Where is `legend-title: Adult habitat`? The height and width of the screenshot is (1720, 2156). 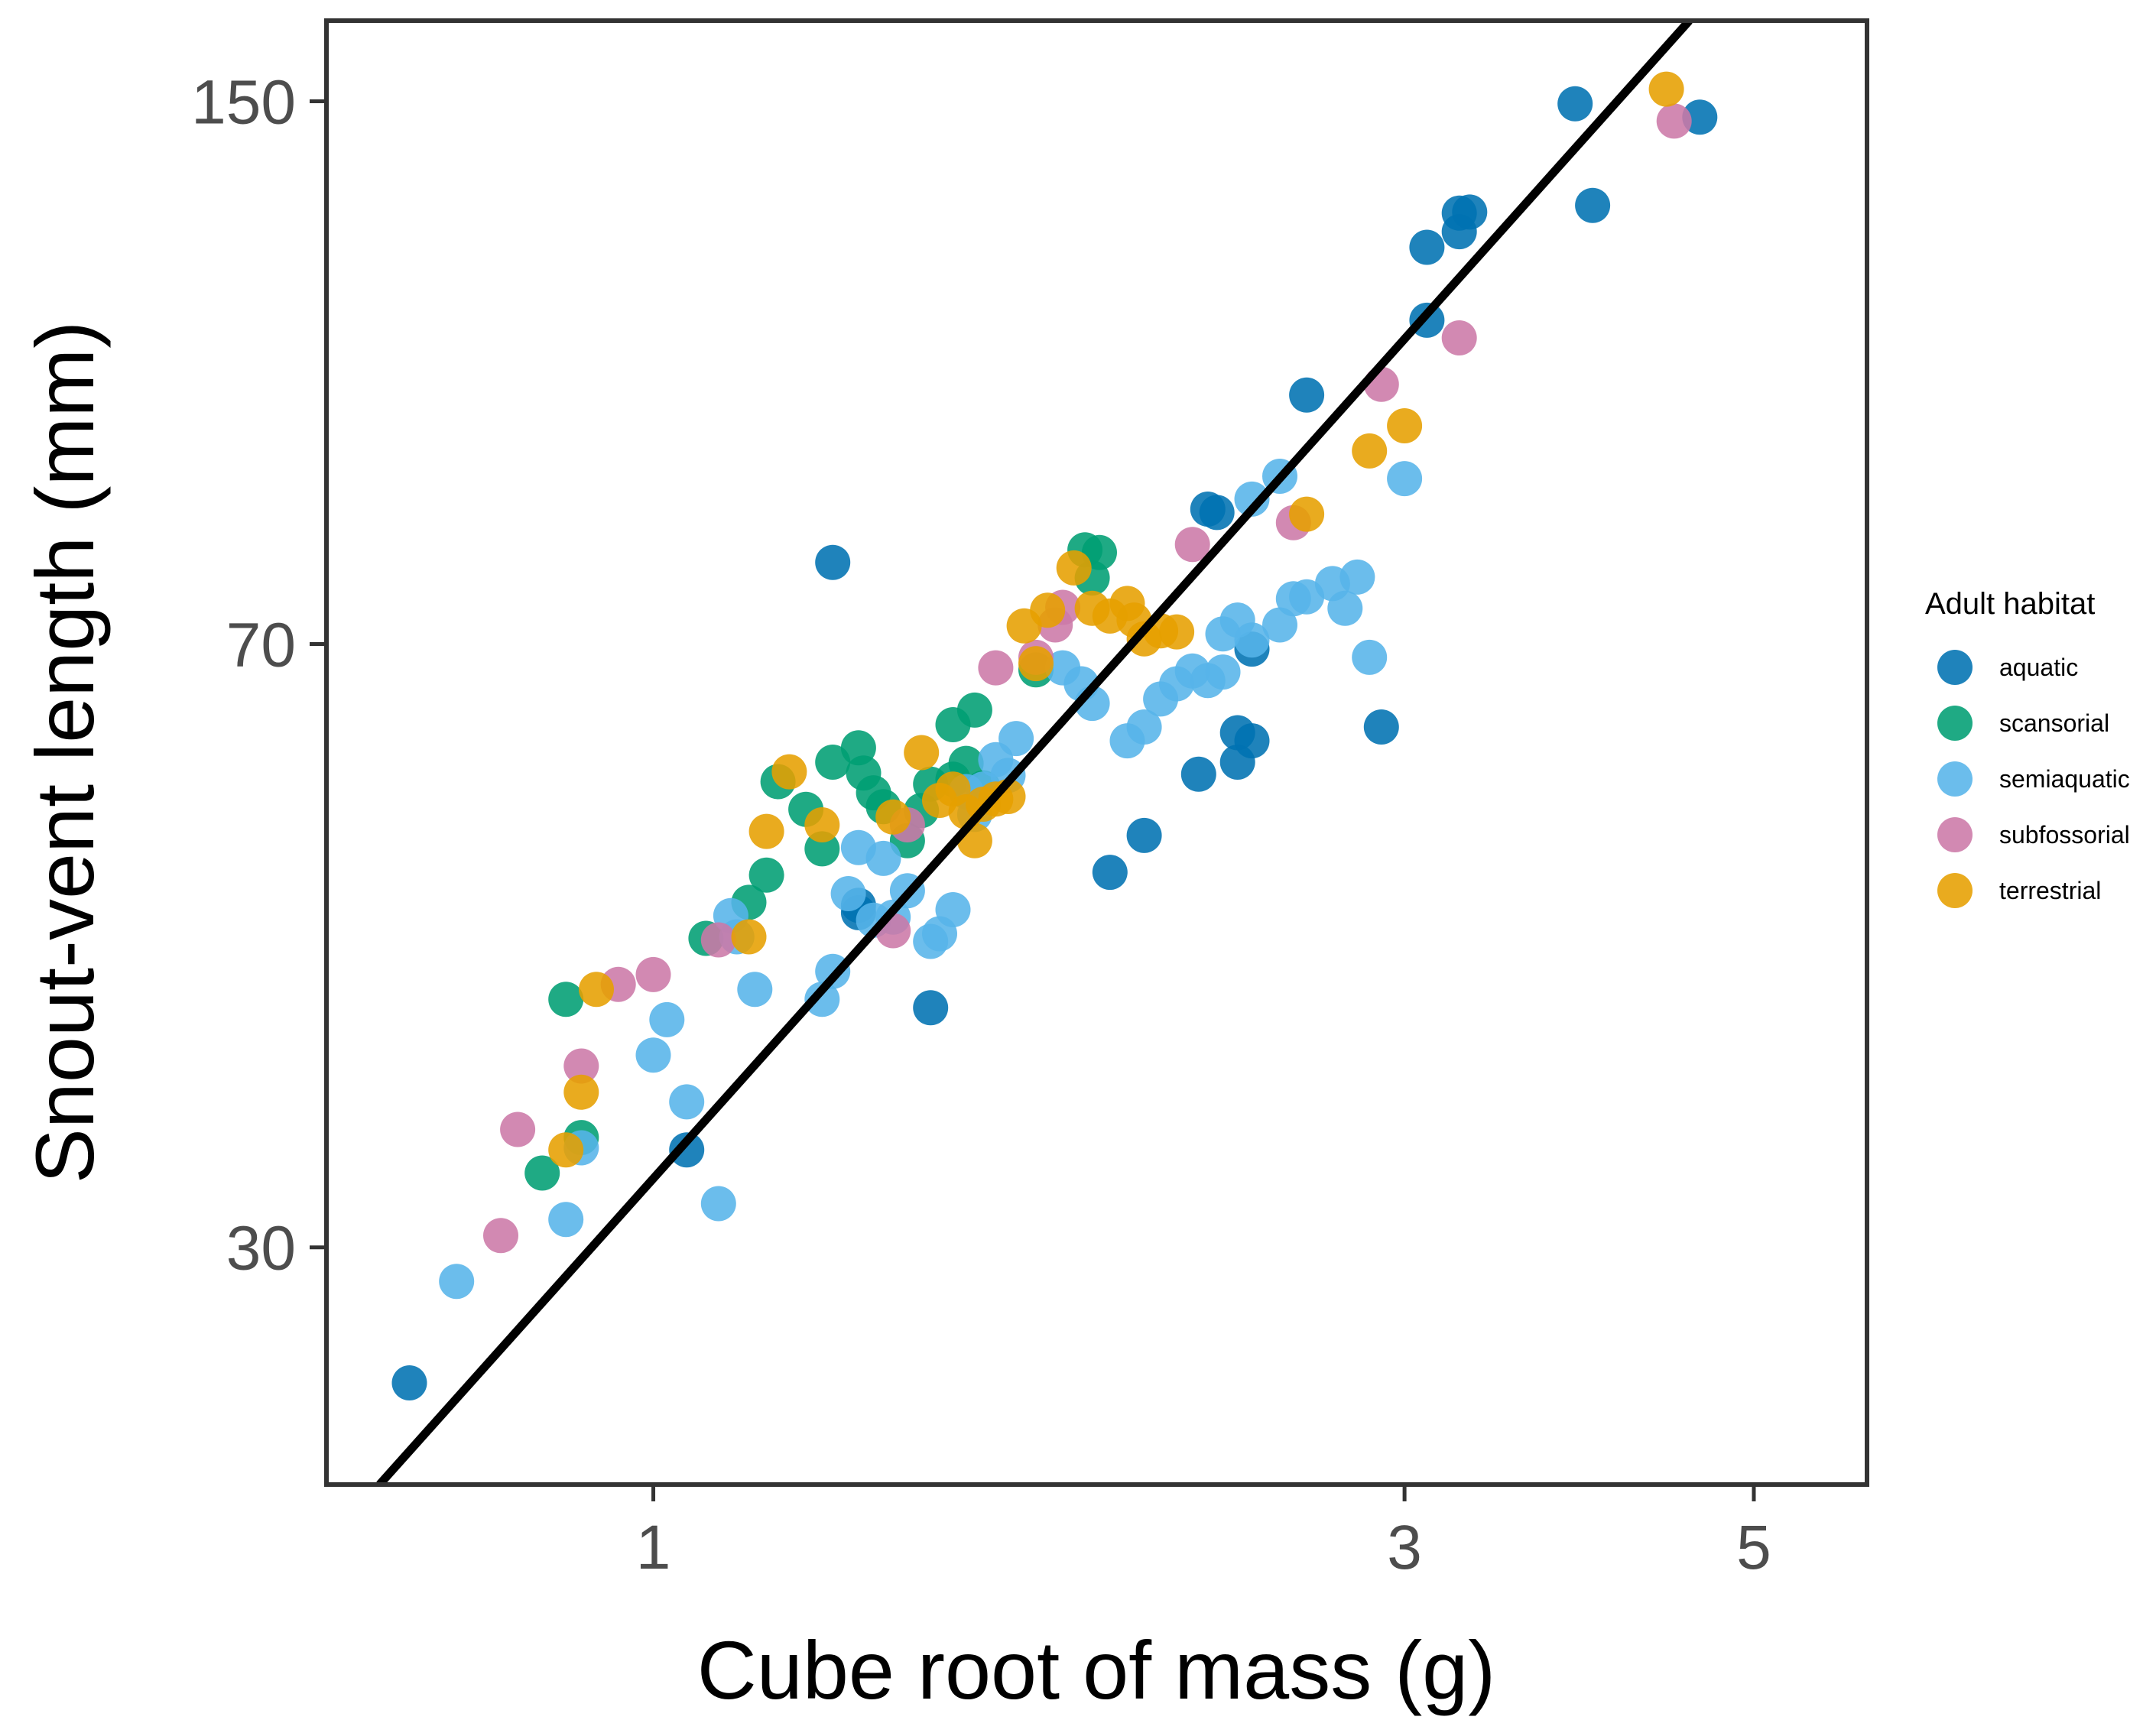 legend-title: Adult habitat is located at coordinates (2010, 604).